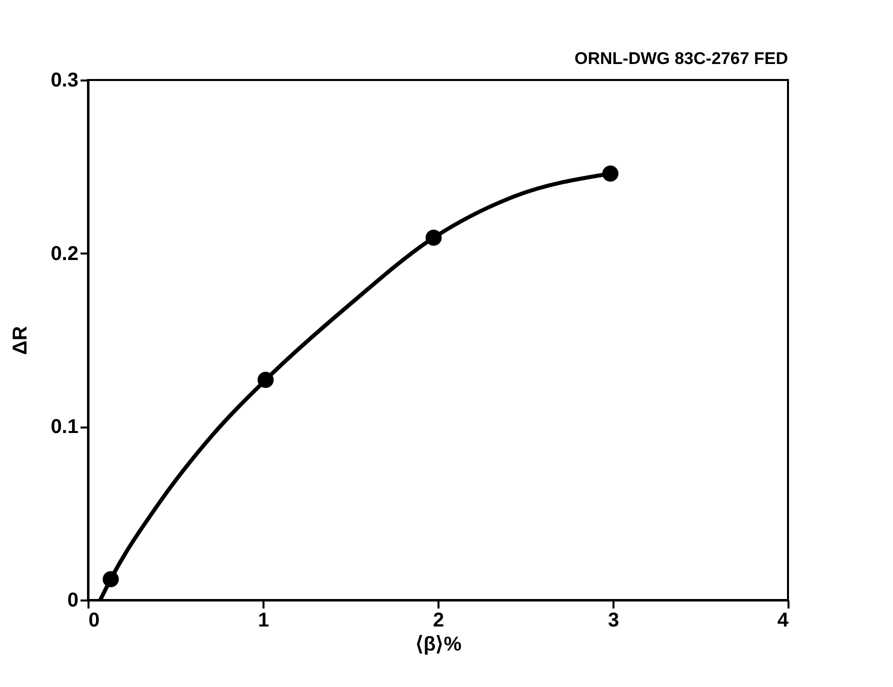  Describe the element at coordinates (783, 621) in the screenshot. I see `x-tick-label: 4` at that location.